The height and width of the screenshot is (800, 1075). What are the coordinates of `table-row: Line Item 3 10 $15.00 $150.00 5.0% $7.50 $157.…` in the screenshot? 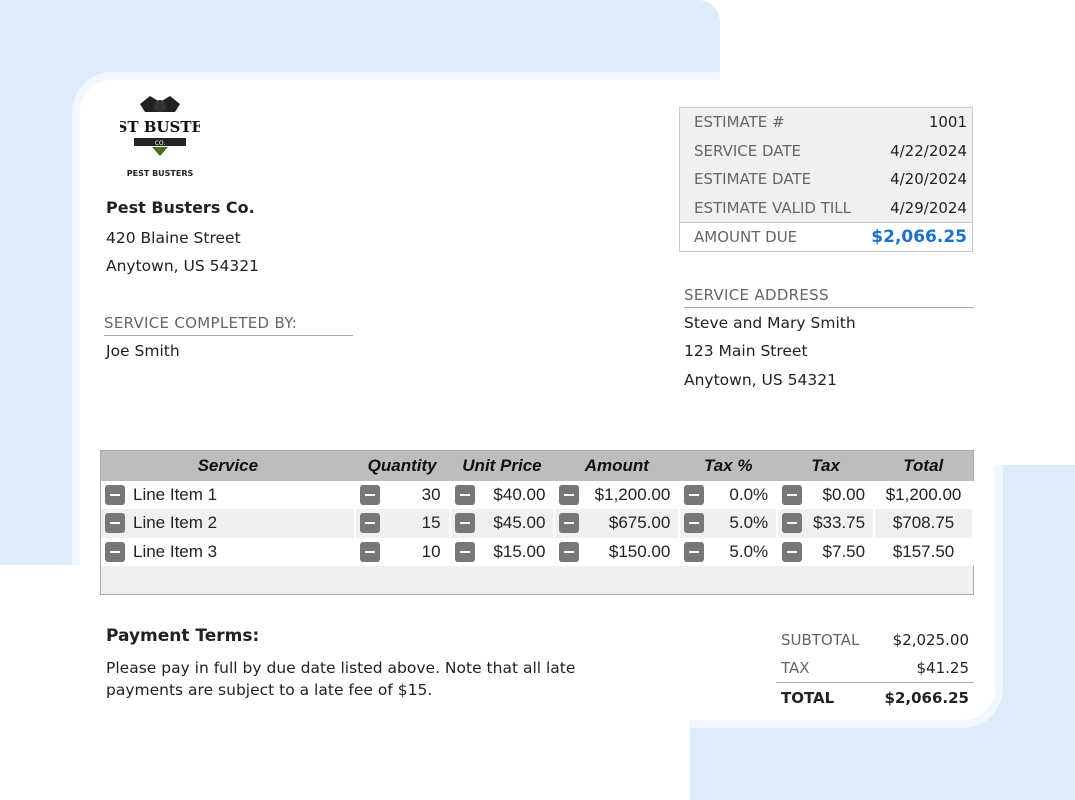 It's located at (537, 551).